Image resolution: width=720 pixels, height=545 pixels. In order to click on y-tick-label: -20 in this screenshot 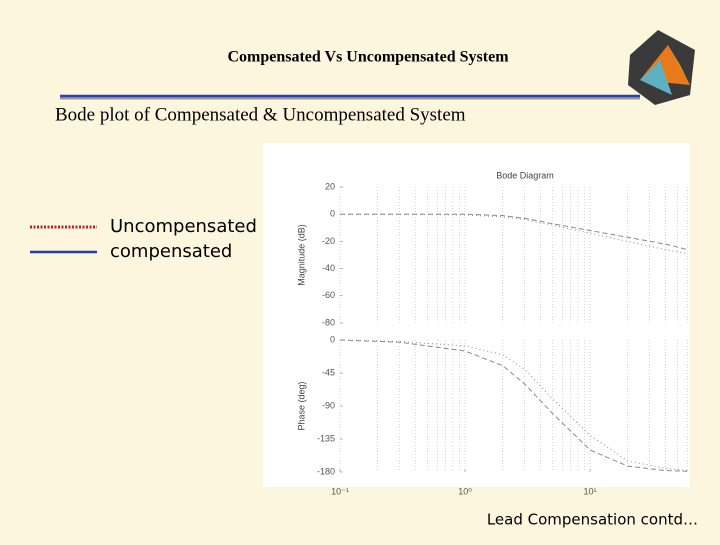, I will do `click(328, 241)`.